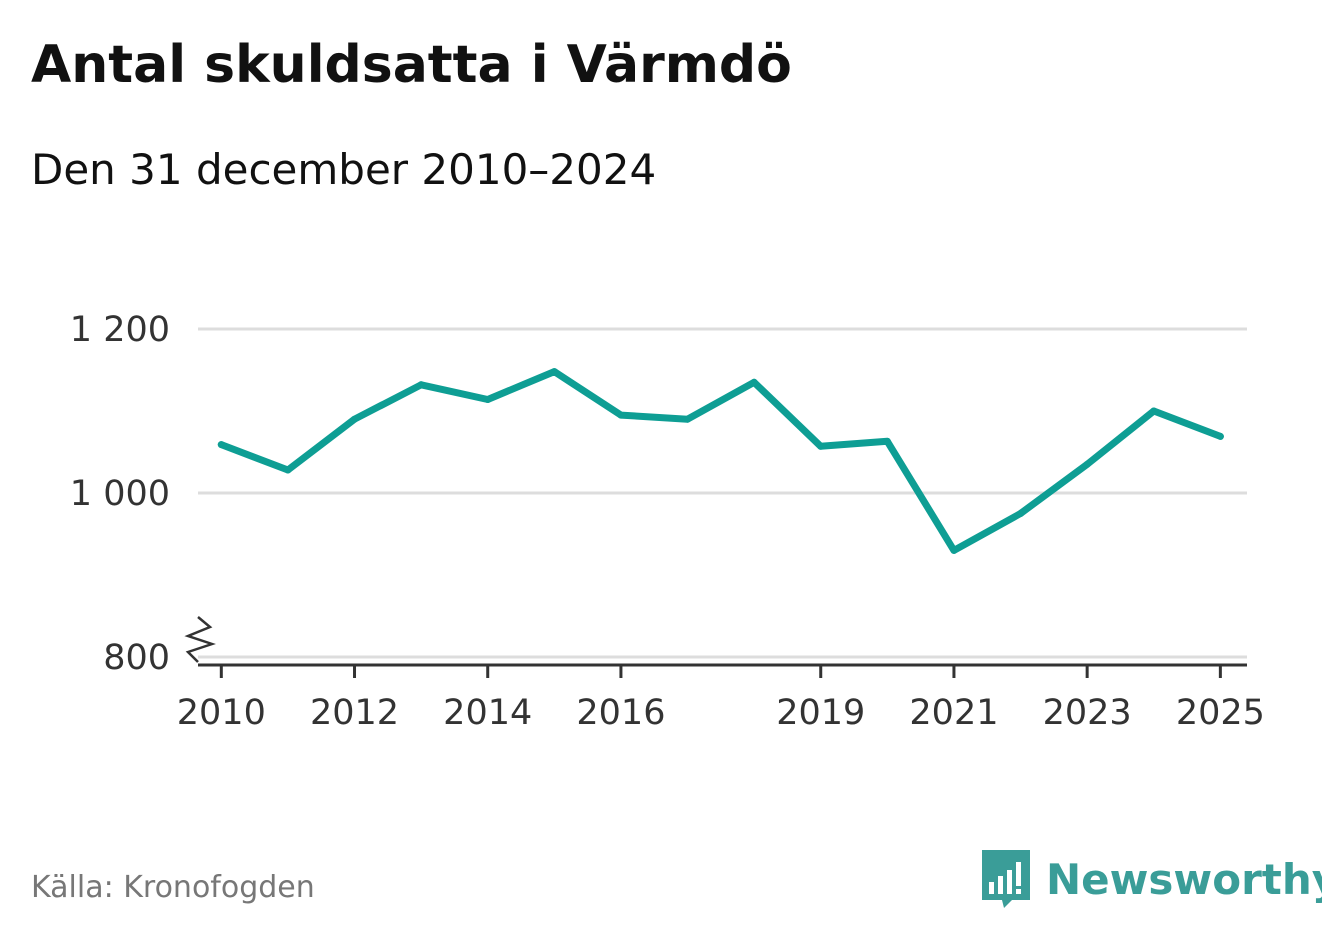 This screenshot has width=1322, height=939. What do you see at coordinates (173, 887) in the screenshot?
I see `source-note: Källa: Kronofogden` at bounding box center [173, 887].